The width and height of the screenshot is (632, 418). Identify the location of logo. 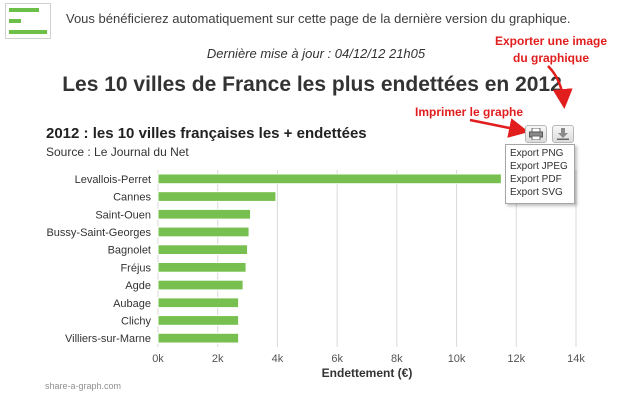
(28, 21).